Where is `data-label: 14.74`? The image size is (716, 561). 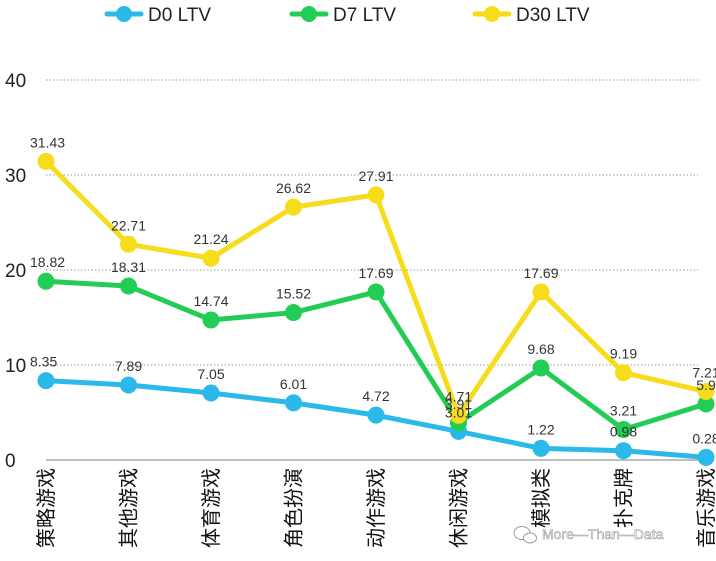 data-label: 14.74 is located at coordinates (210, 301).